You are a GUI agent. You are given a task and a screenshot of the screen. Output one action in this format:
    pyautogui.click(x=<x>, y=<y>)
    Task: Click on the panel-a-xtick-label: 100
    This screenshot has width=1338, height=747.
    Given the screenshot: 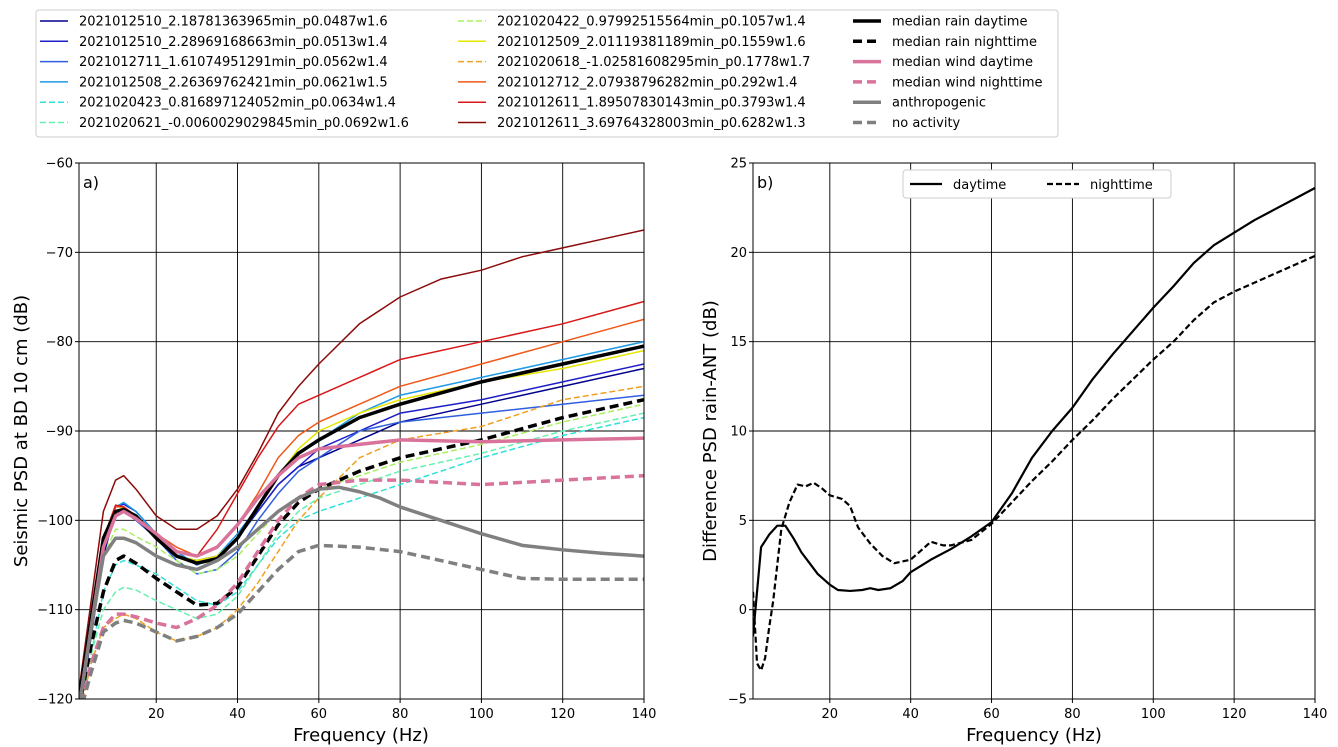 What is the action you would take?
    pyautogui.click(x=481, y=714)
    